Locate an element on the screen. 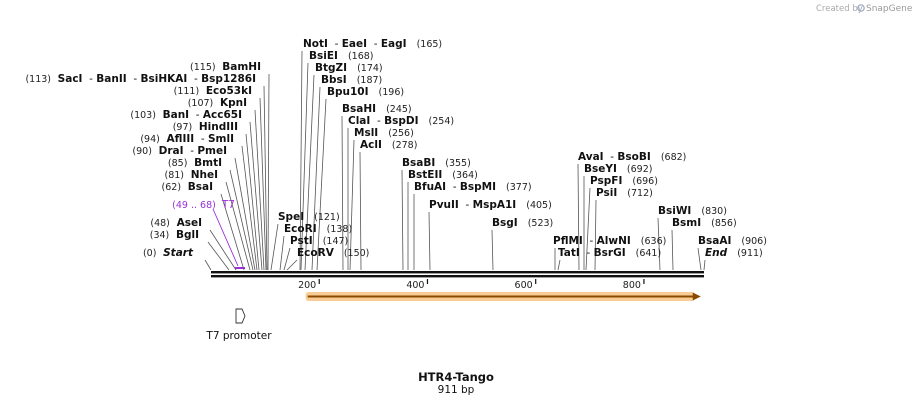  enzyme-psii: PsiI is located at coordinates (606, 193).